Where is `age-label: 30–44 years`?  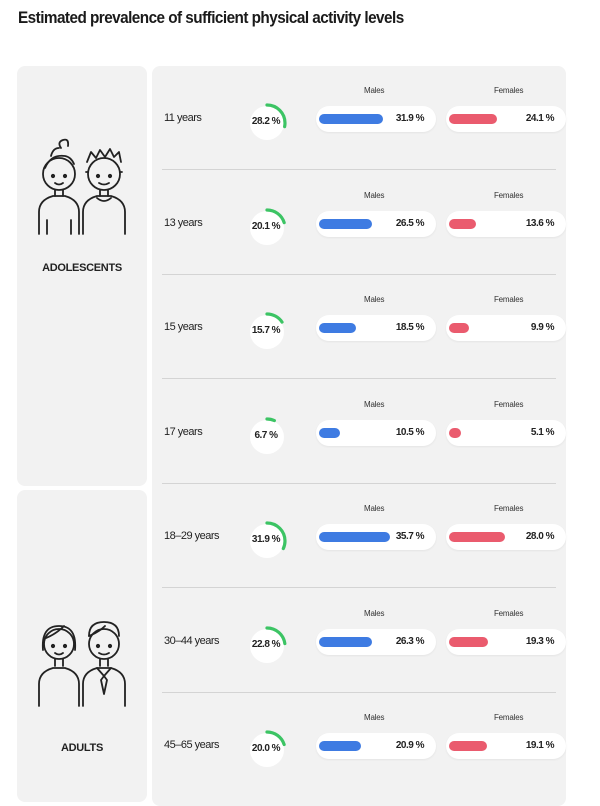 age-label: 30–44 years is located at coordinates (192, 640).